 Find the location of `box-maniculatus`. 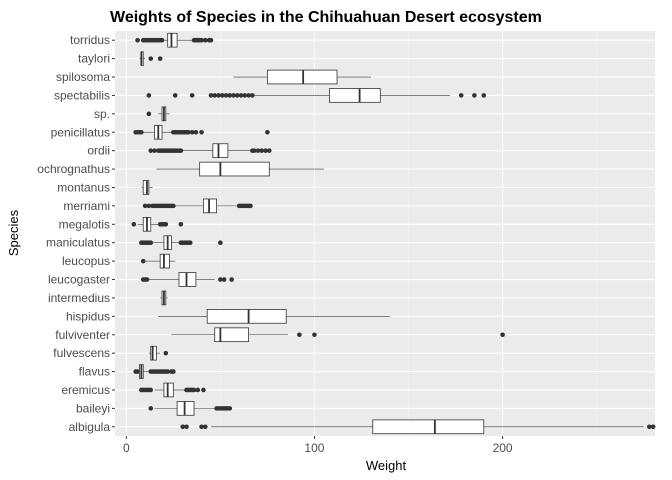

box-maniculatus is located at coordinates (181, 243).